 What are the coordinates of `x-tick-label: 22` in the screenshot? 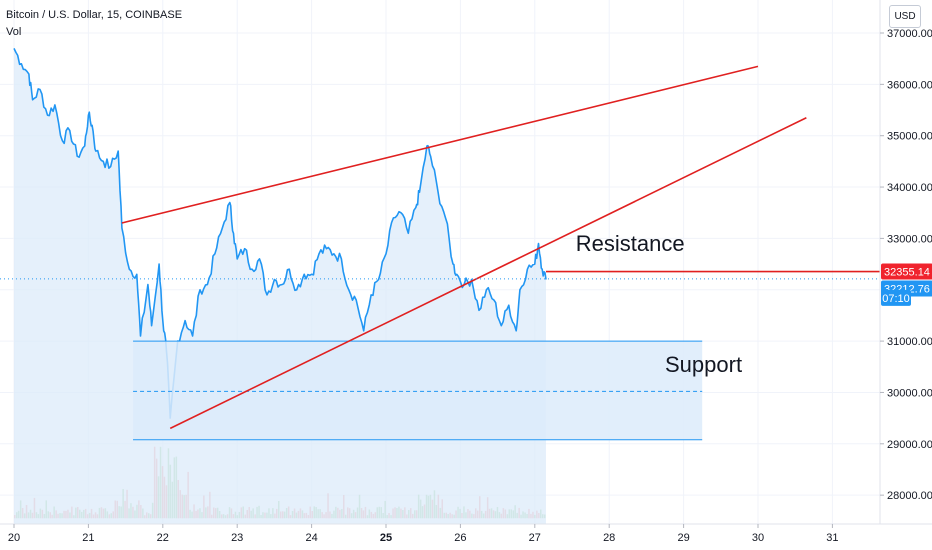 It's located at (163, 538).